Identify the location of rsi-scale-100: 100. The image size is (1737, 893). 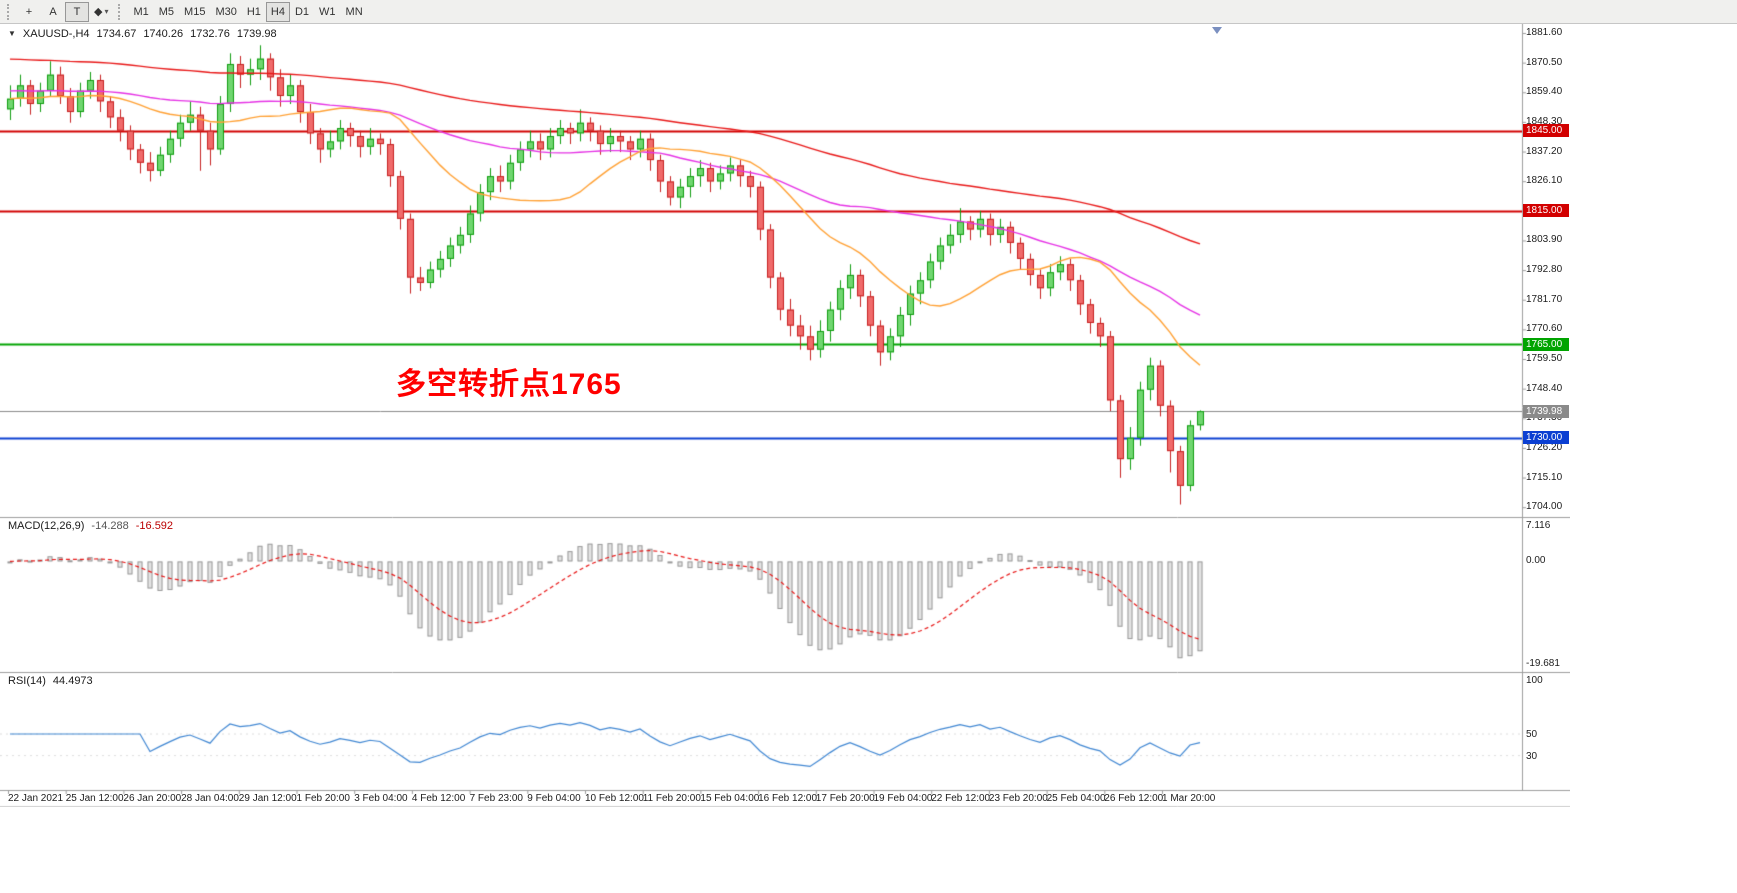
(1534, 680).